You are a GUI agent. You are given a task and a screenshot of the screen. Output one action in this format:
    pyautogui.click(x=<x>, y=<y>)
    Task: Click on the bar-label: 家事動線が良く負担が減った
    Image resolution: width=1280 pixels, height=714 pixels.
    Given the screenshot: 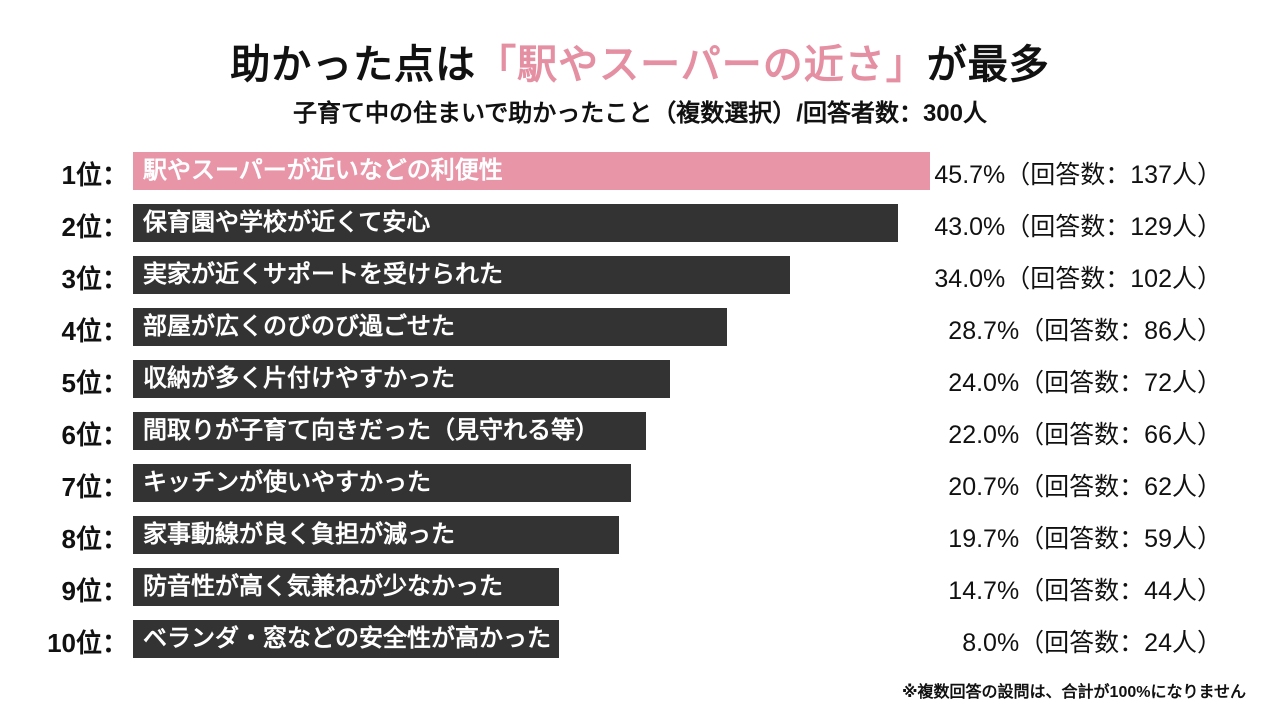 What is the action you would take?
    pyautogui.click(x=299, y=534)
    